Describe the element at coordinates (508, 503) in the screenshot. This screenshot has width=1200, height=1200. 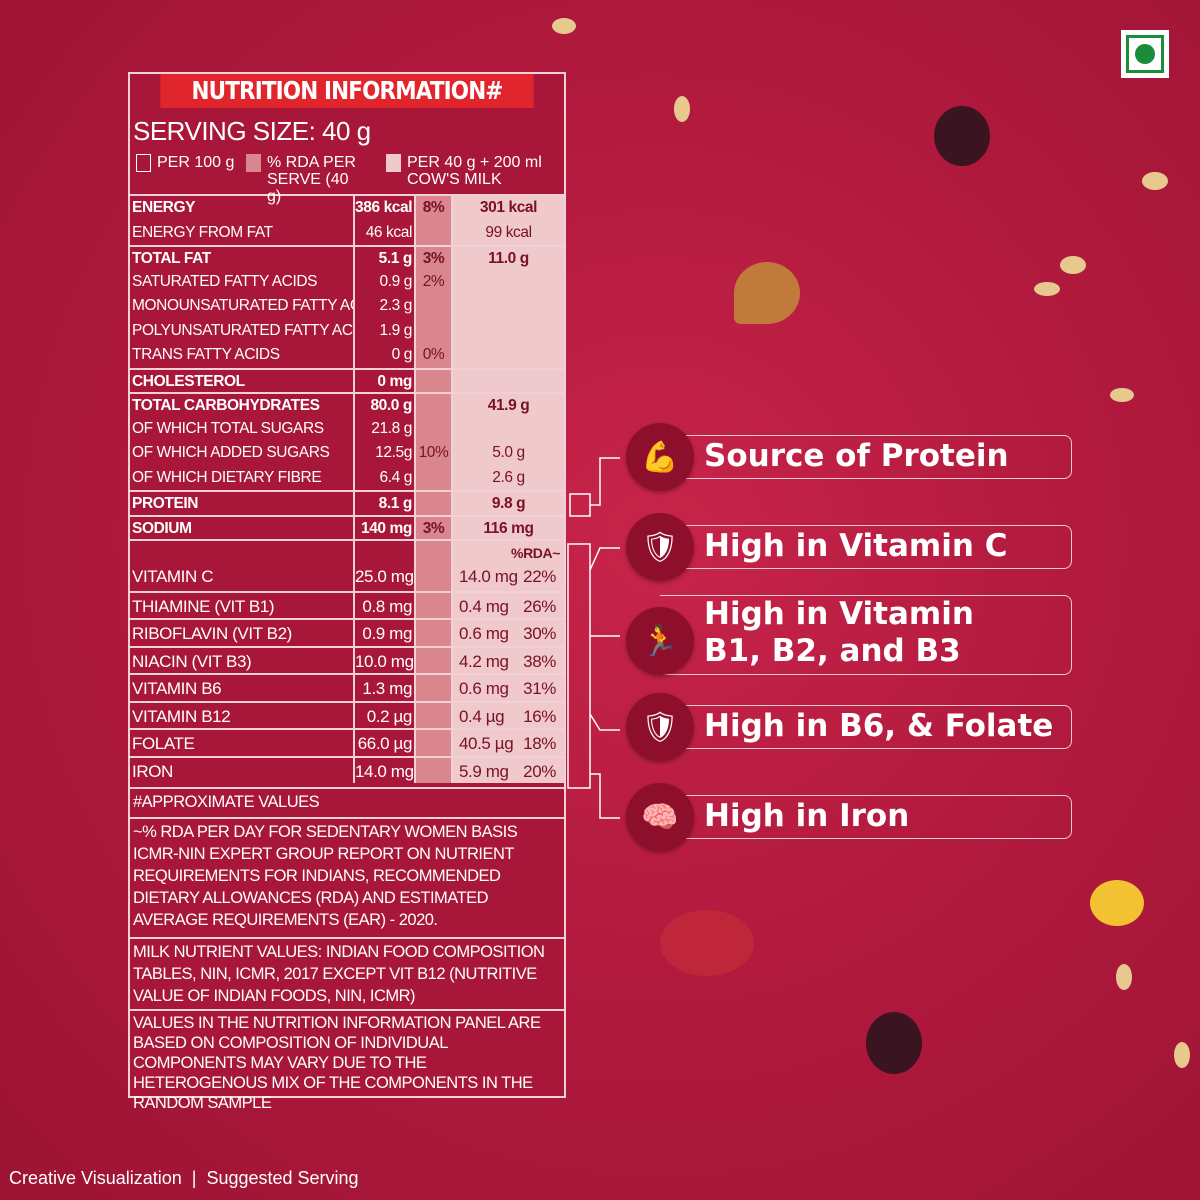
I see `milk-value: 9.8 g` at that location.